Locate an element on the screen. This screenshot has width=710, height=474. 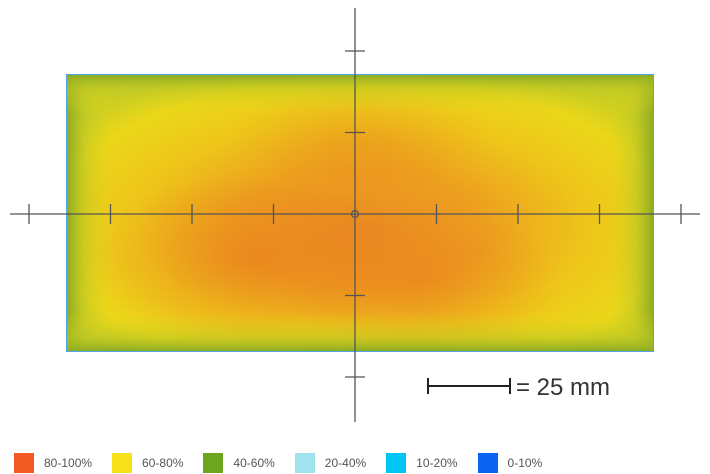
legend-label: 60-80% is located at coordinates (163, 463).